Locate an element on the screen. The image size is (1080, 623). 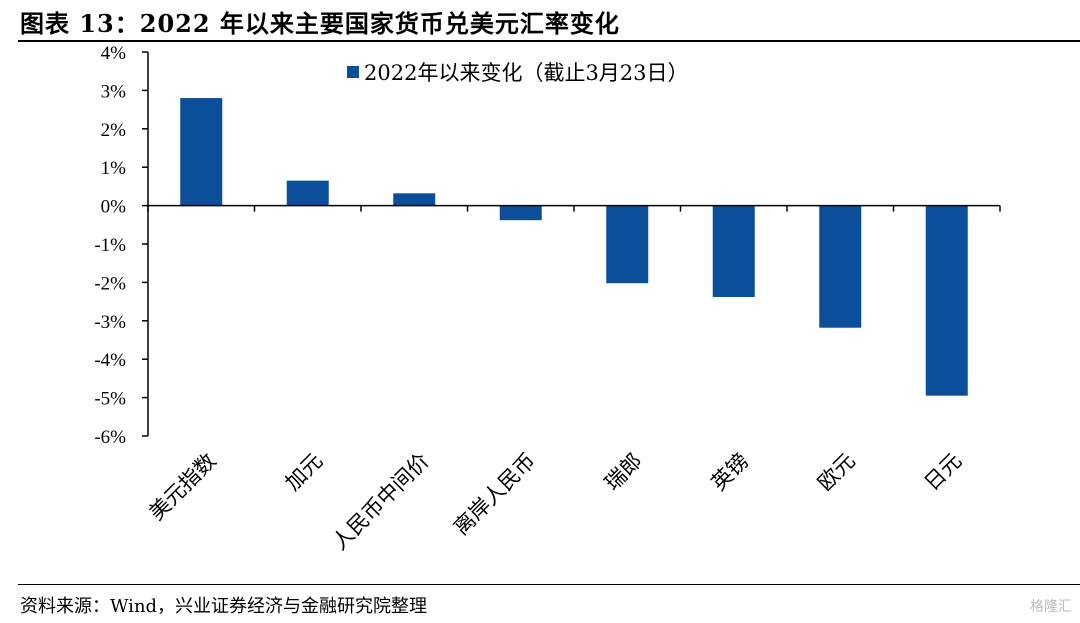
y-tick-label: -6% is located at coordinates (110, 437).